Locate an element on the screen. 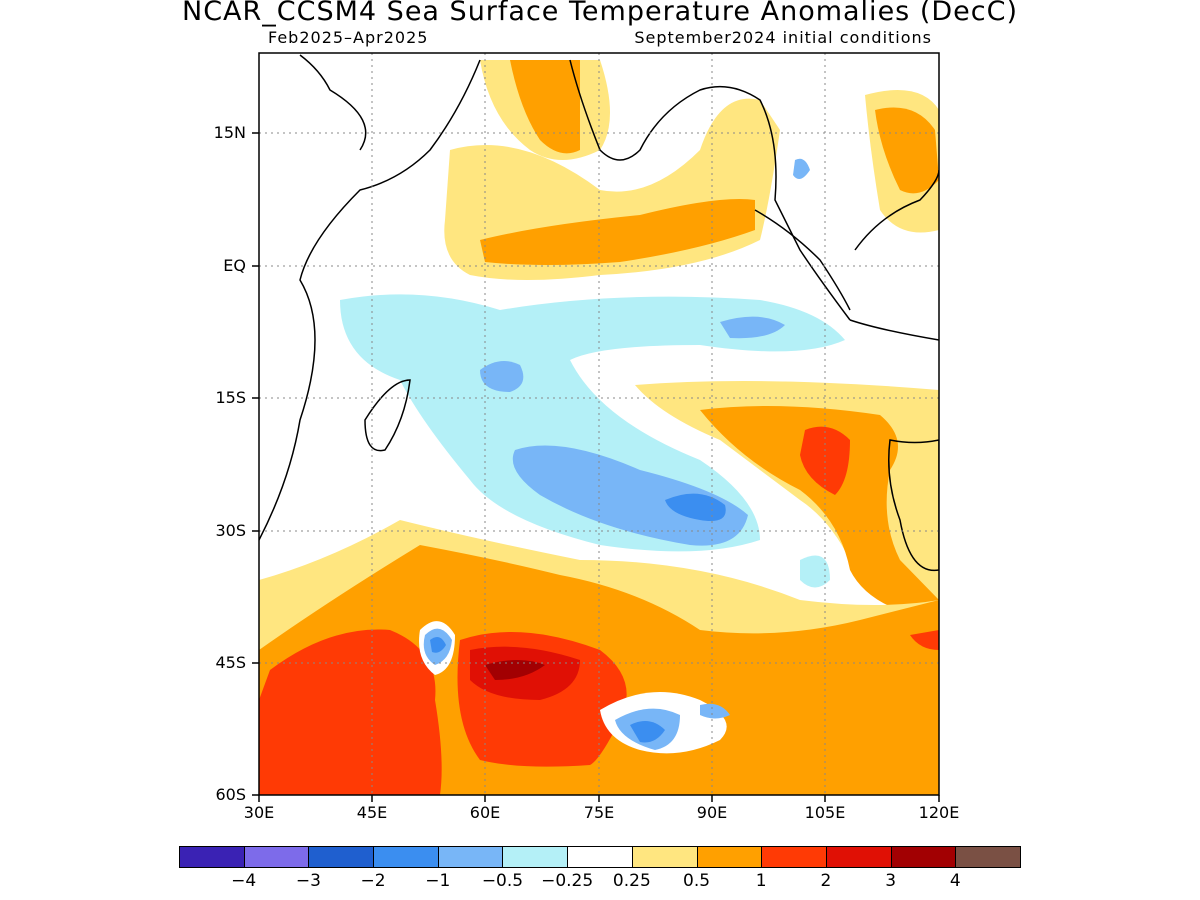 The width and height of the screenshot is (1200, 900). period-label: Feb2025–Apr2025 is located at coordinates (348, 37).